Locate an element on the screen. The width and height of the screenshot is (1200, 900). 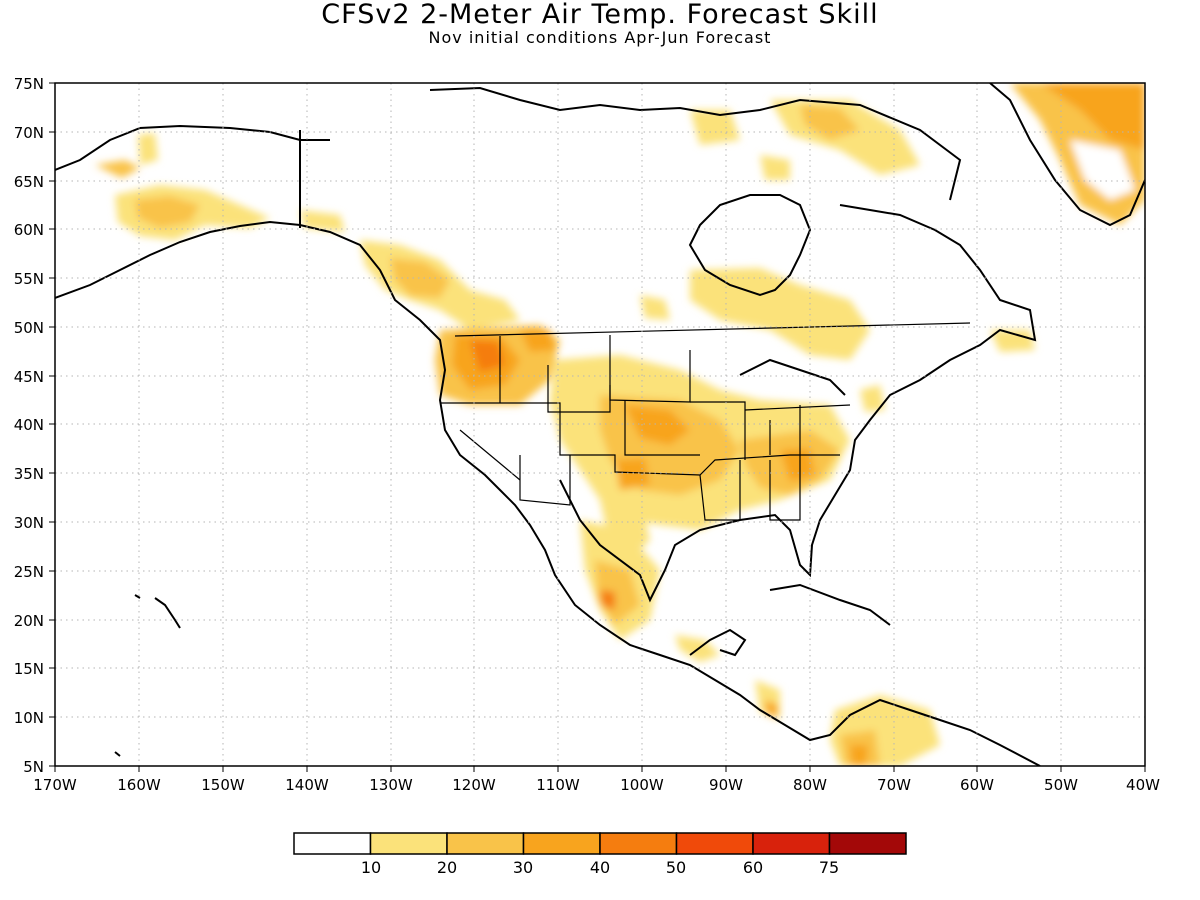
lat-label: 65N is located at coordinates (29, 182).